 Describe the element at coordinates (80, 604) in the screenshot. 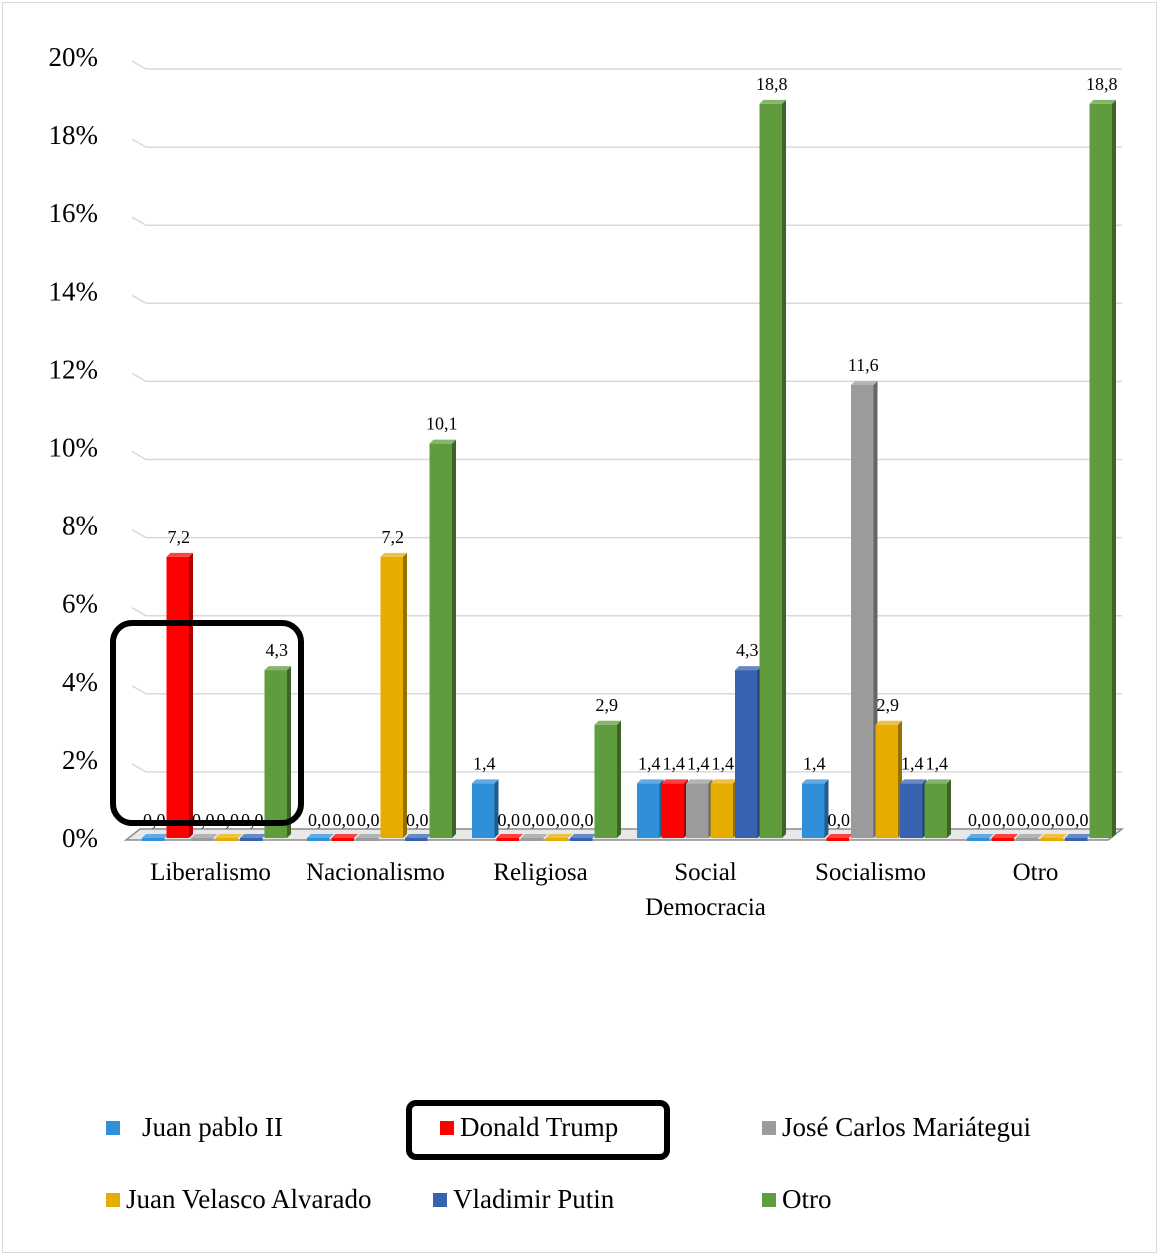

I see `y-tick-label: 6%` at that location.